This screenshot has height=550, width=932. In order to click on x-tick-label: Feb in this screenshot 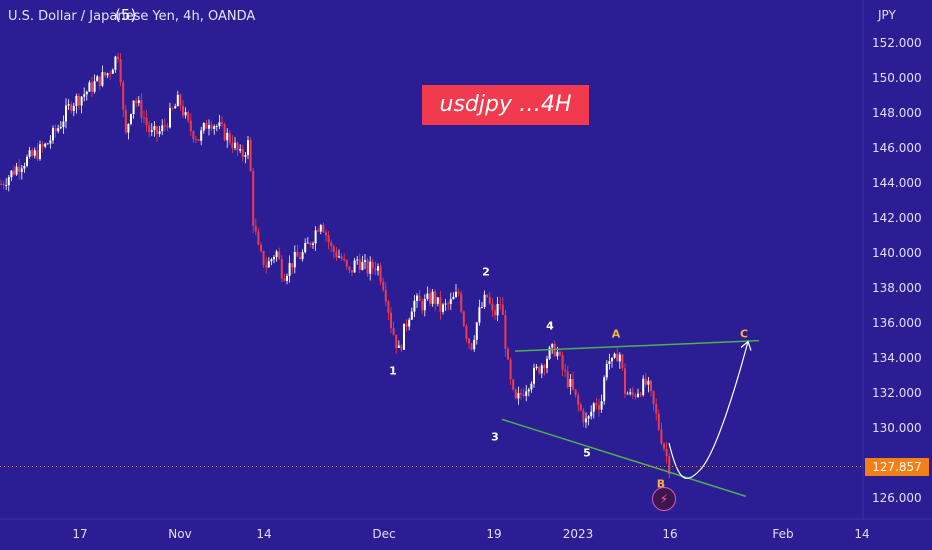, I will do `click(783, 534)`.